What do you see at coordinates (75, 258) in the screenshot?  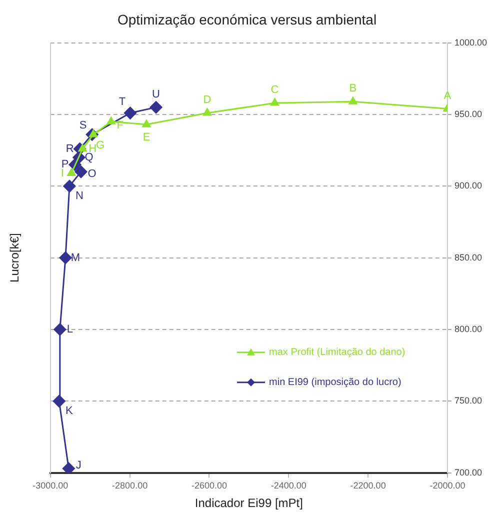 I see `annotation: M` at bounding box center [75, 258].